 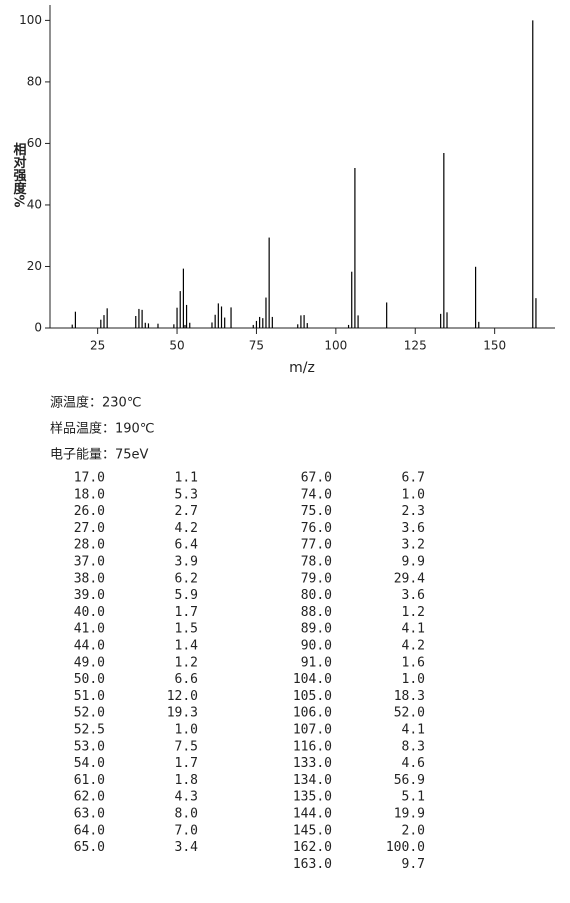 What do you see at coordinates (89, 730) in the screenshot?
I see `table-cell: 52.5` at bounding box center [89, 730].